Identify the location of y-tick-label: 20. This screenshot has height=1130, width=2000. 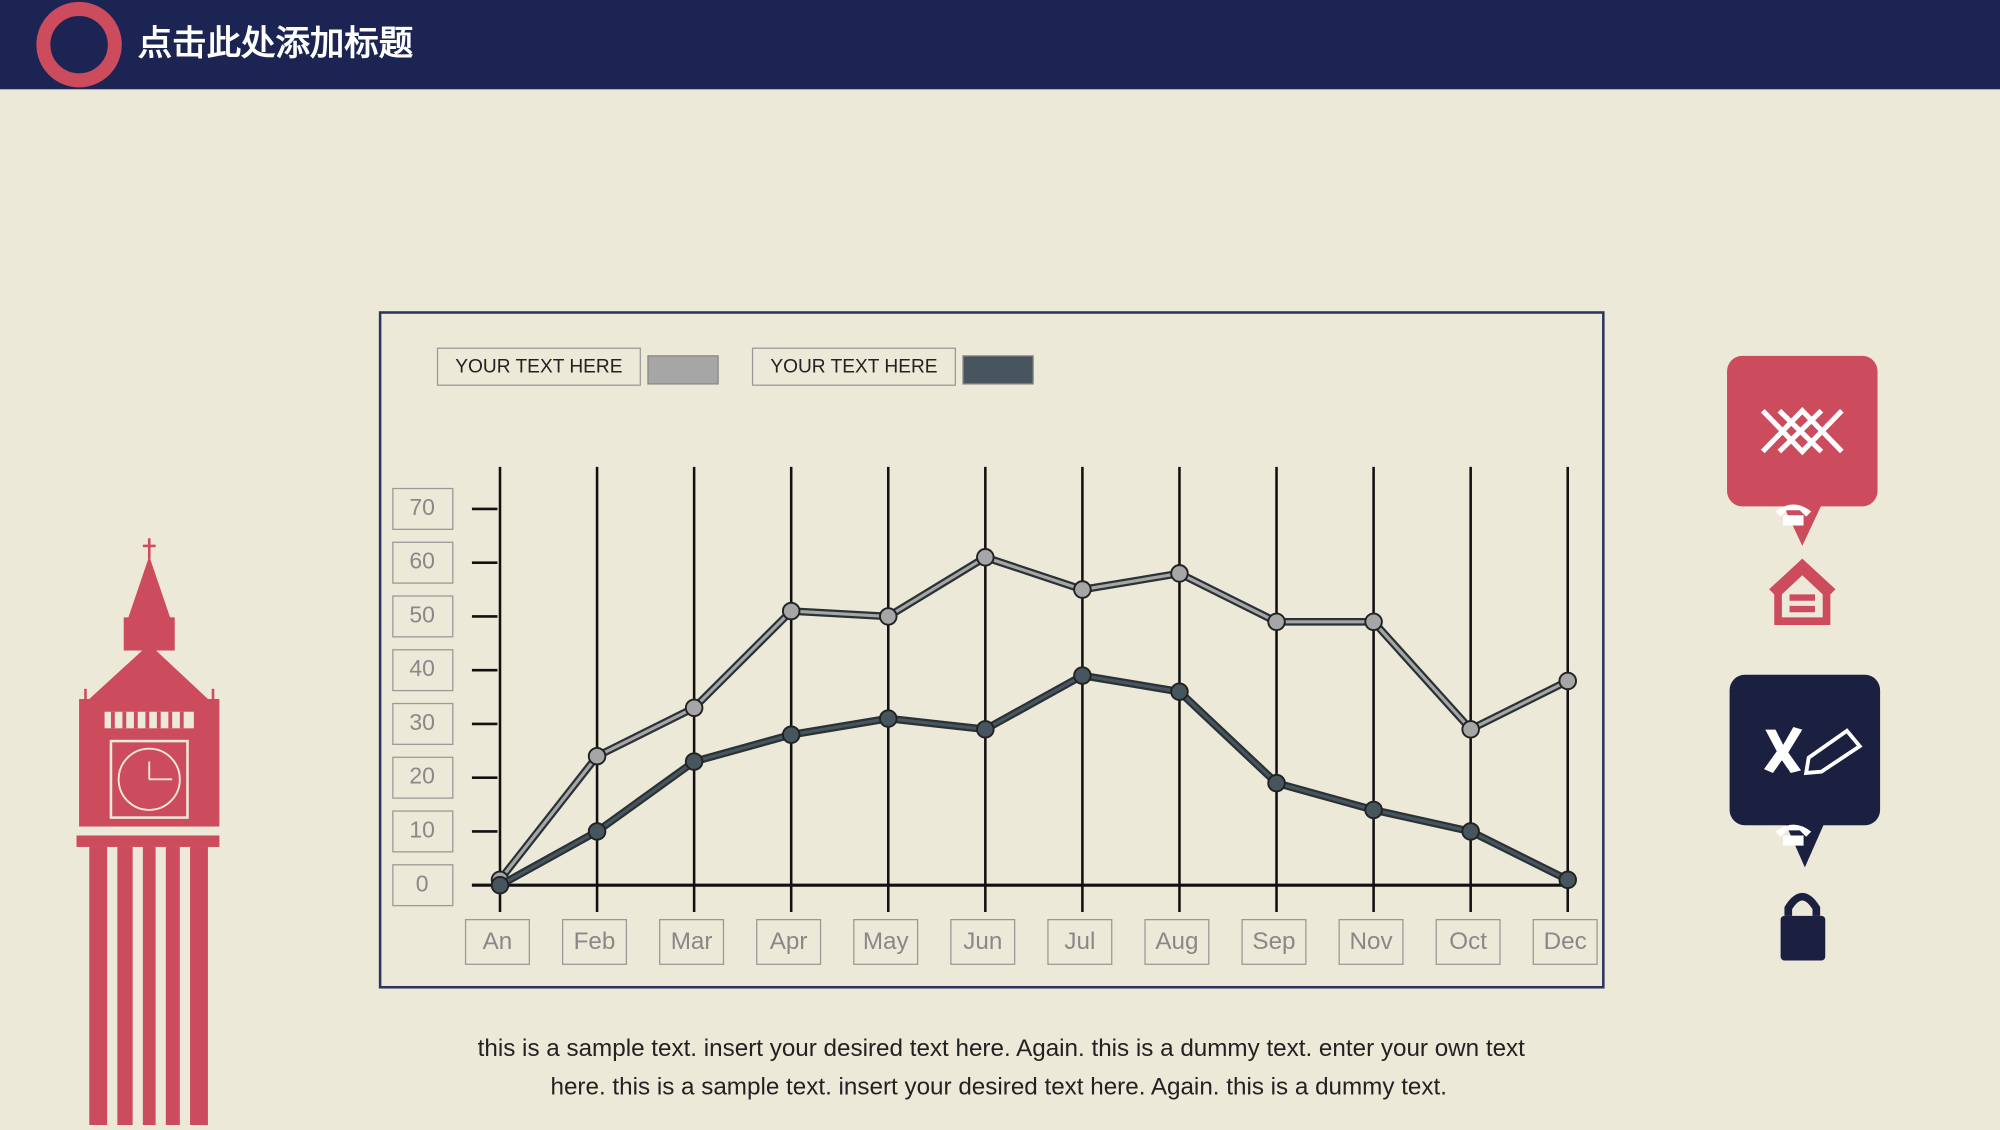
(422, 776).